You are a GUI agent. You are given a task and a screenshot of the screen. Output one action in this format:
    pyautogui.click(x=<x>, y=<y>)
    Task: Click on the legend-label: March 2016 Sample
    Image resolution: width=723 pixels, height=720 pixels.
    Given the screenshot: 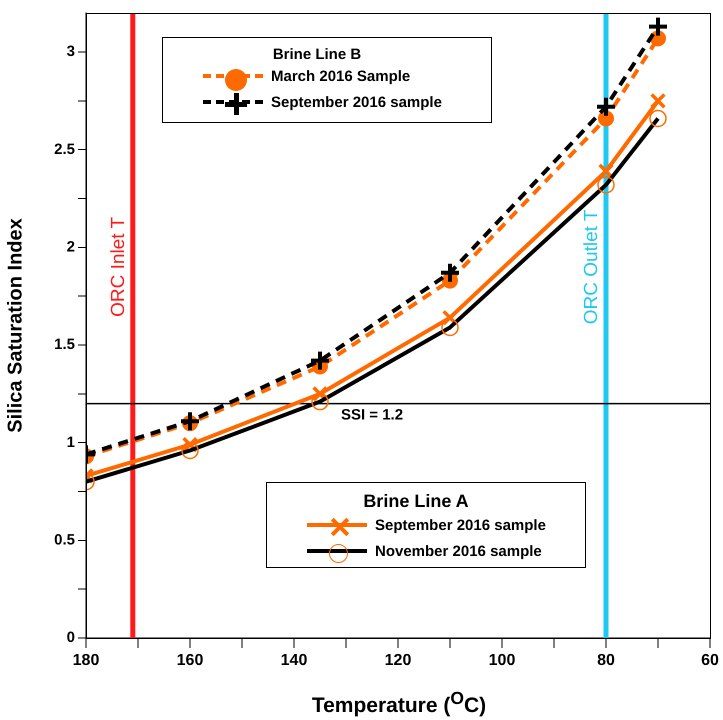 What is the action you would take?
    pyautogui.click(x=340, y=76)
    